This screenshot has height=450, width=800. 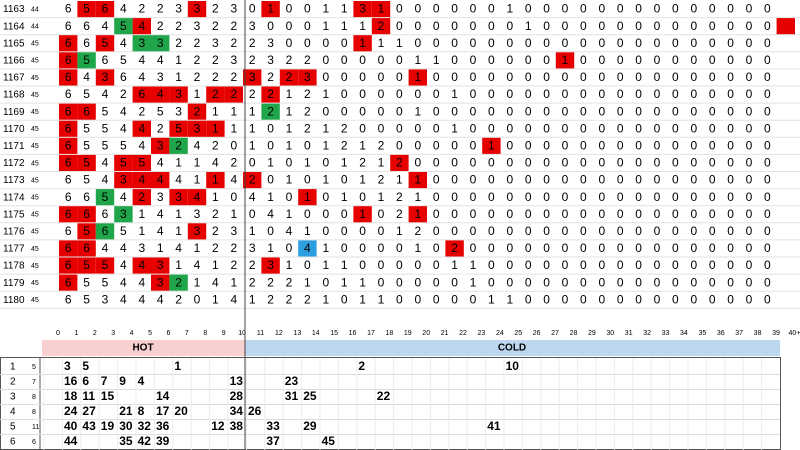 What do you see at coordinates (361, 366) in the screenshot?
I see `summary-number: 2` at bounding box center [361, 366].